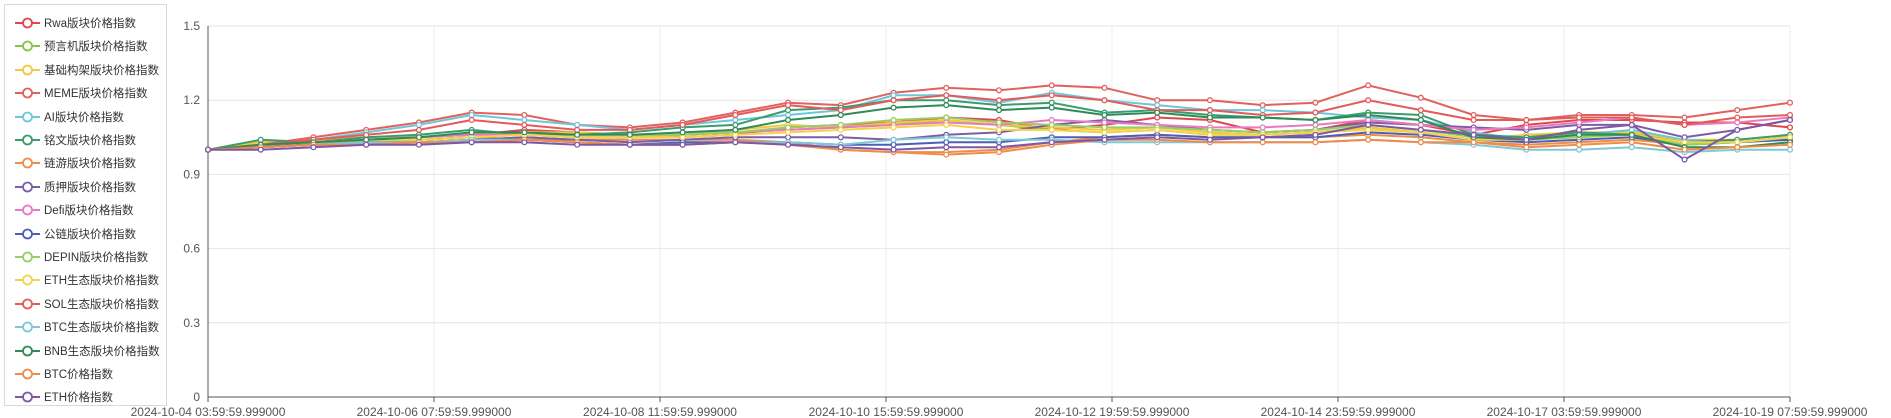 This screenshot has width=1891, height=418. What do you see at coordinates (69, 117) in the screenshot?
I see `legend-item: AI版块价格指数` at bounding box center [69, 117].